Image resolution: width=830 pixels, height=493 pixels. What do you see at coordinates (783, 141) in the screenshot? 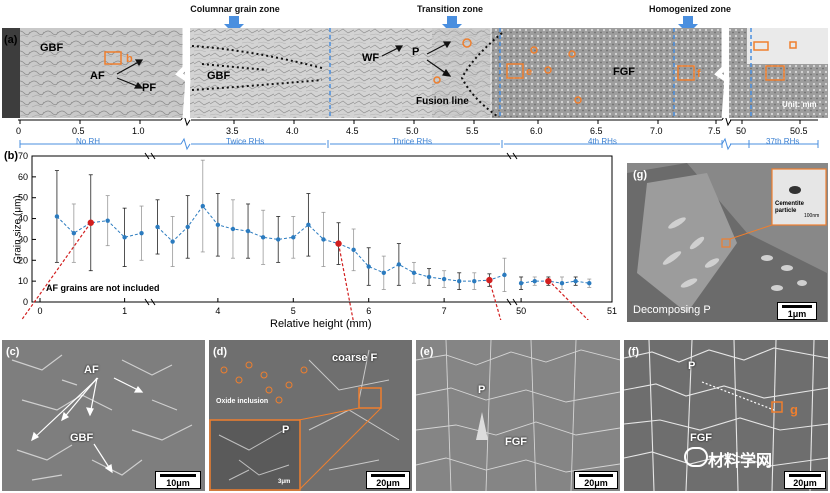
I see `rh-label-37th: 37th RHs` at bounding box center [783, 141].